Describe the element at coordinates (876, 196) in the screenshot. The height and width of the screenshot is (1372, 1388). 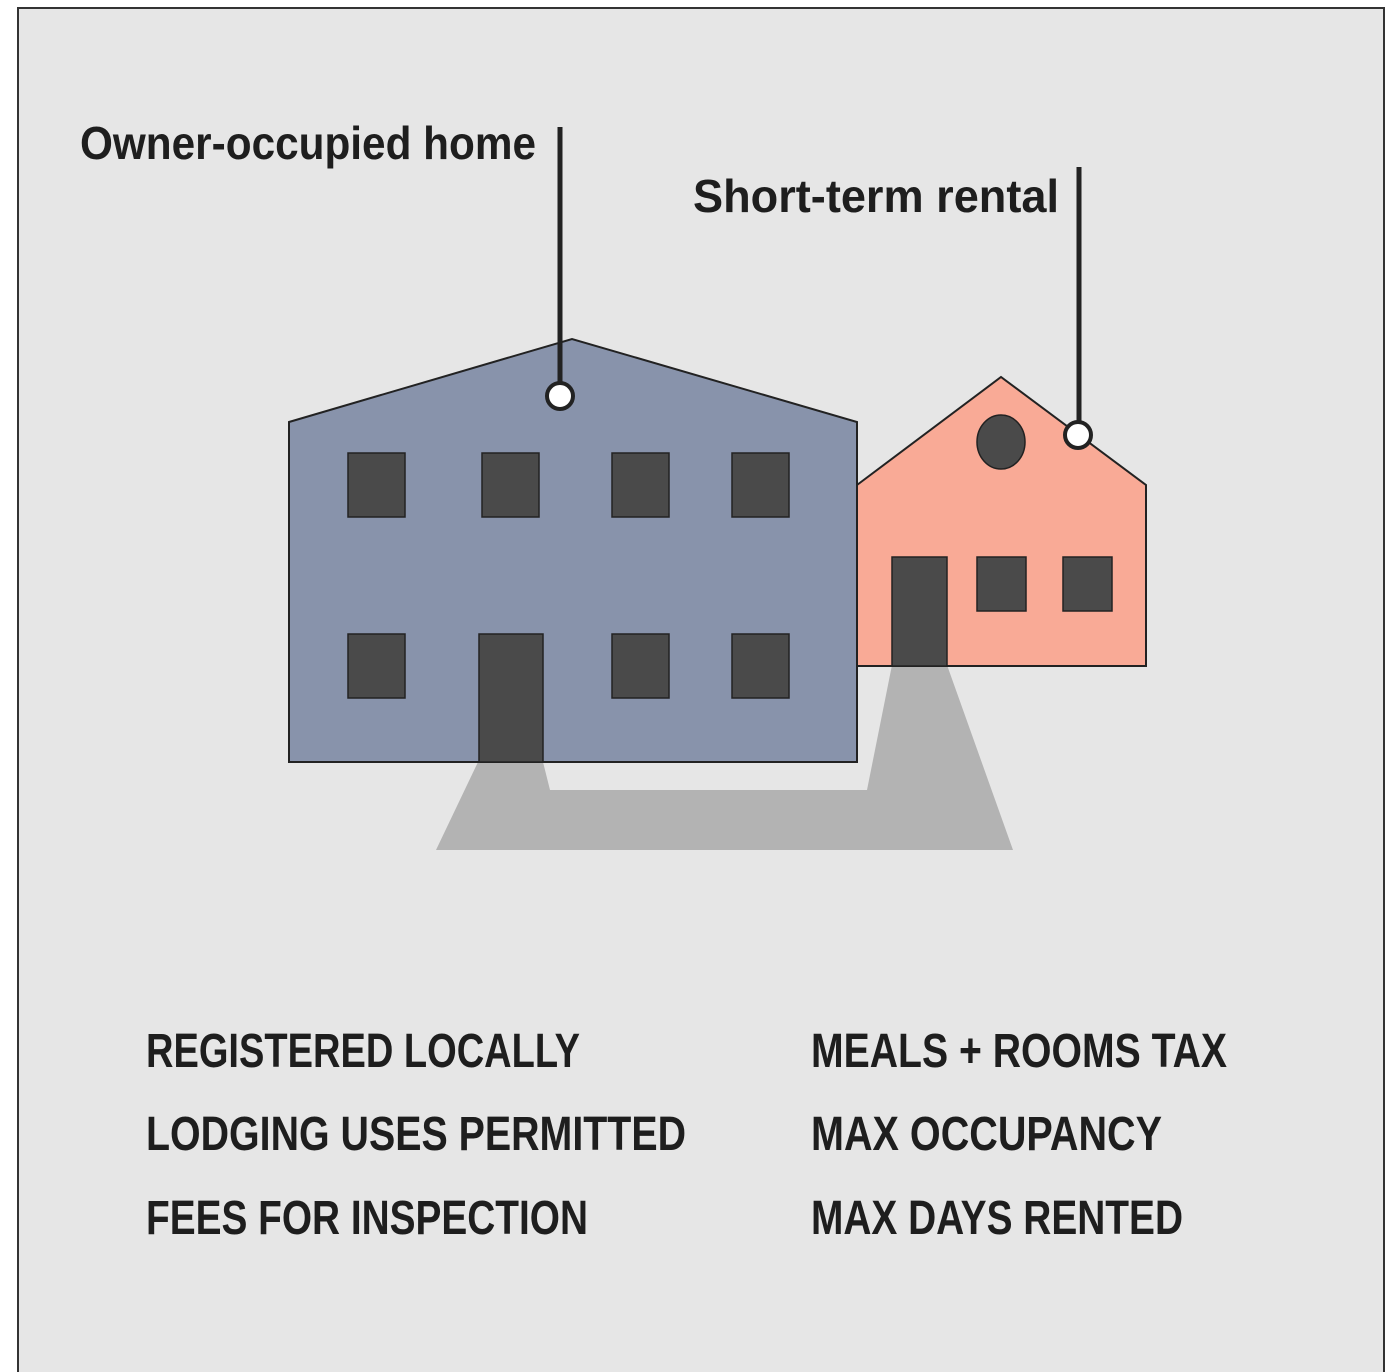
I see `label: Short-term rental` at that location.